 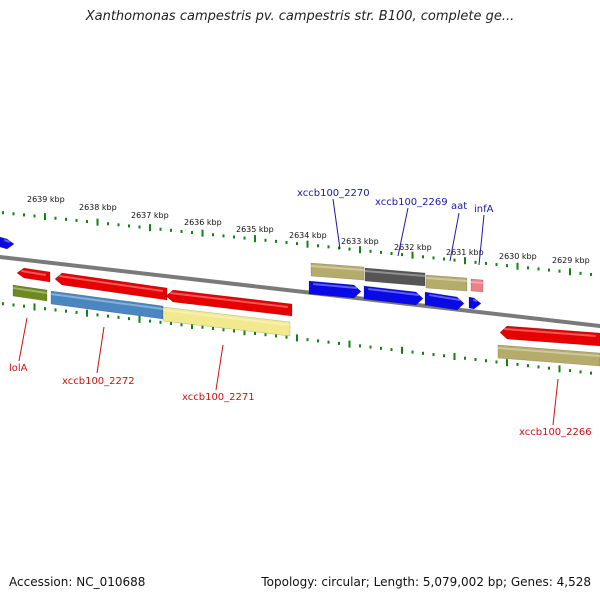 I want to click on gene-label-top: xccb100_2269, so click(x=411, y=202).